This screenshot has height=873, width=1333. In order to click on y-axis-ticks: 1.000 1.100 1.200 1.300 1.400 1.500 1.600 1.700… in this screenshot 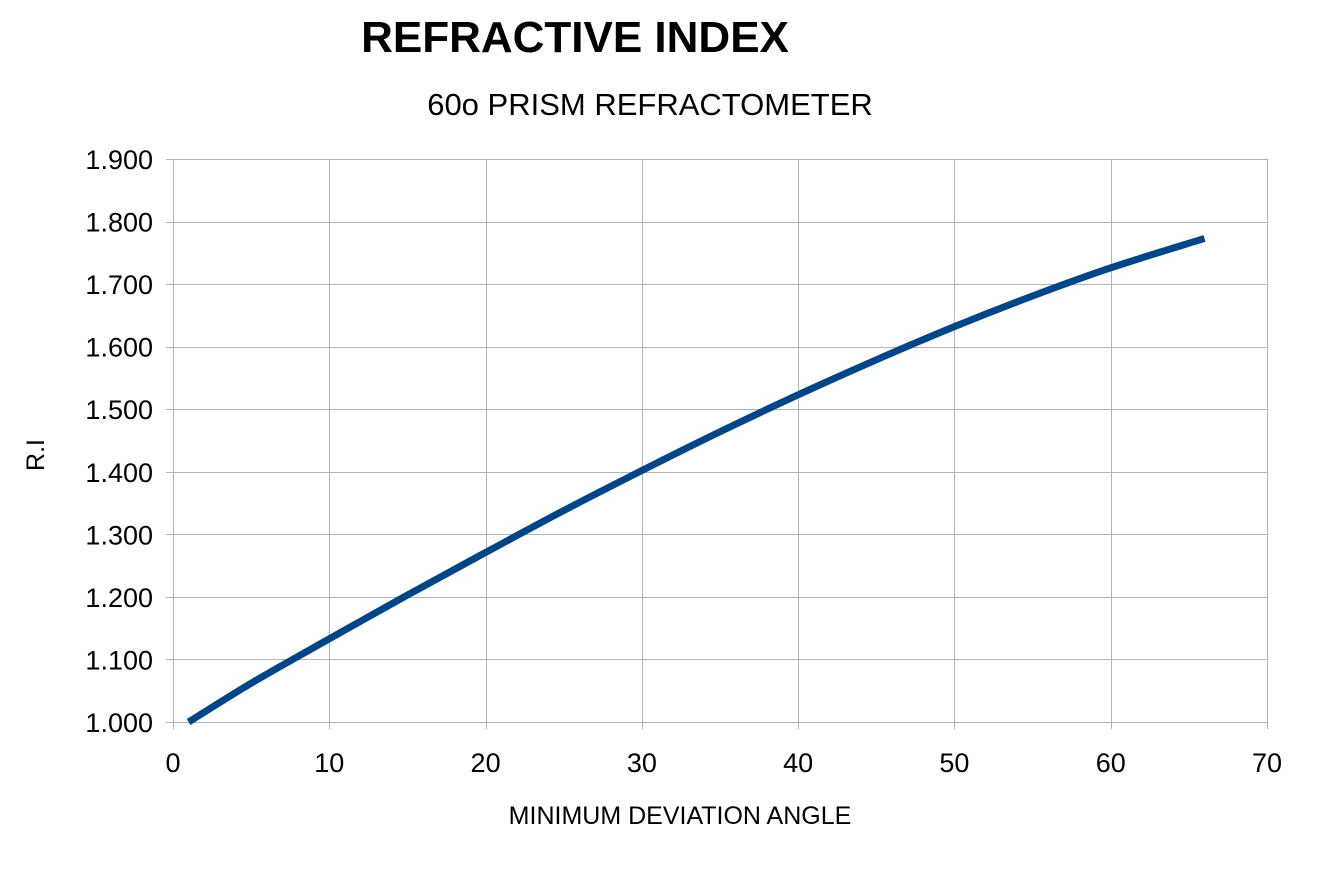, I will do `click(119, 441)`.